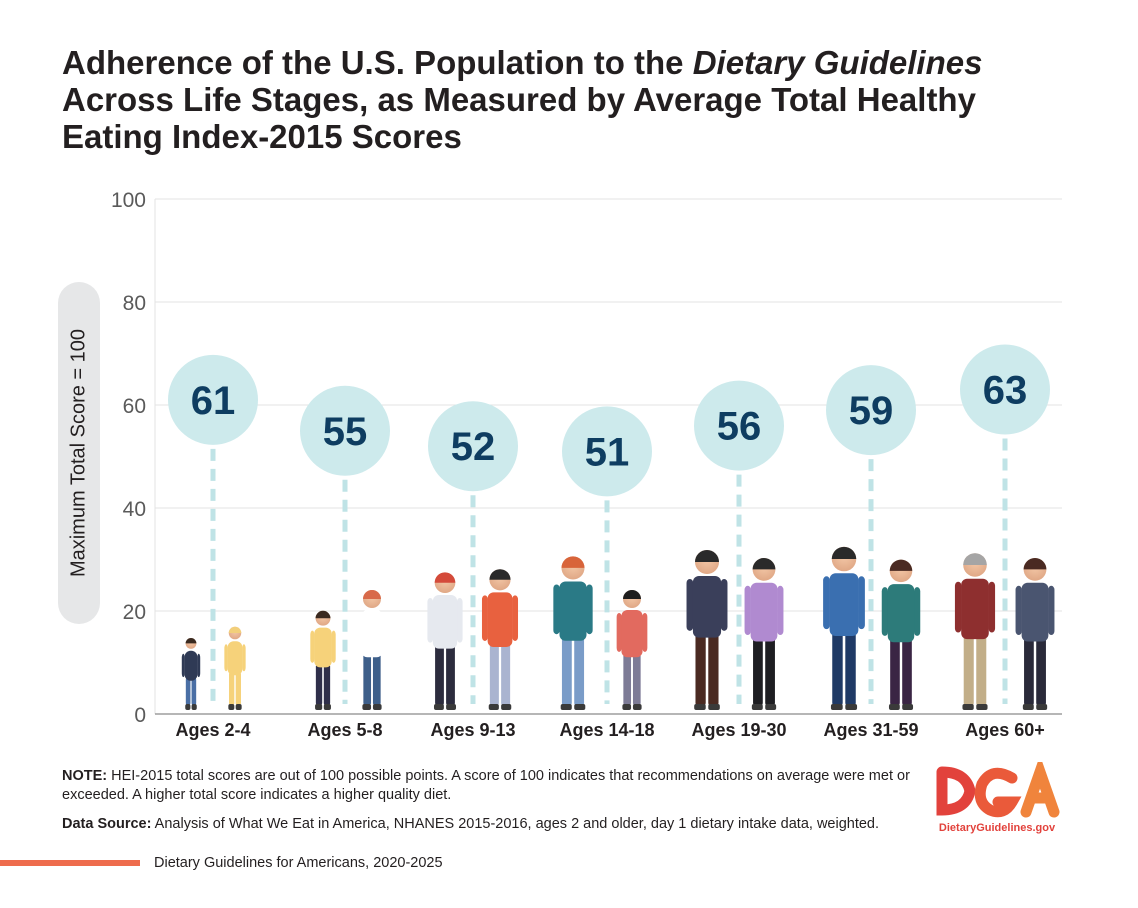 The height and width of the screenshot is (908, 1138). What do you see at coordinates (998, 790) in the screenshot?
I see `dga-logo` at bounding box center [998, 790].